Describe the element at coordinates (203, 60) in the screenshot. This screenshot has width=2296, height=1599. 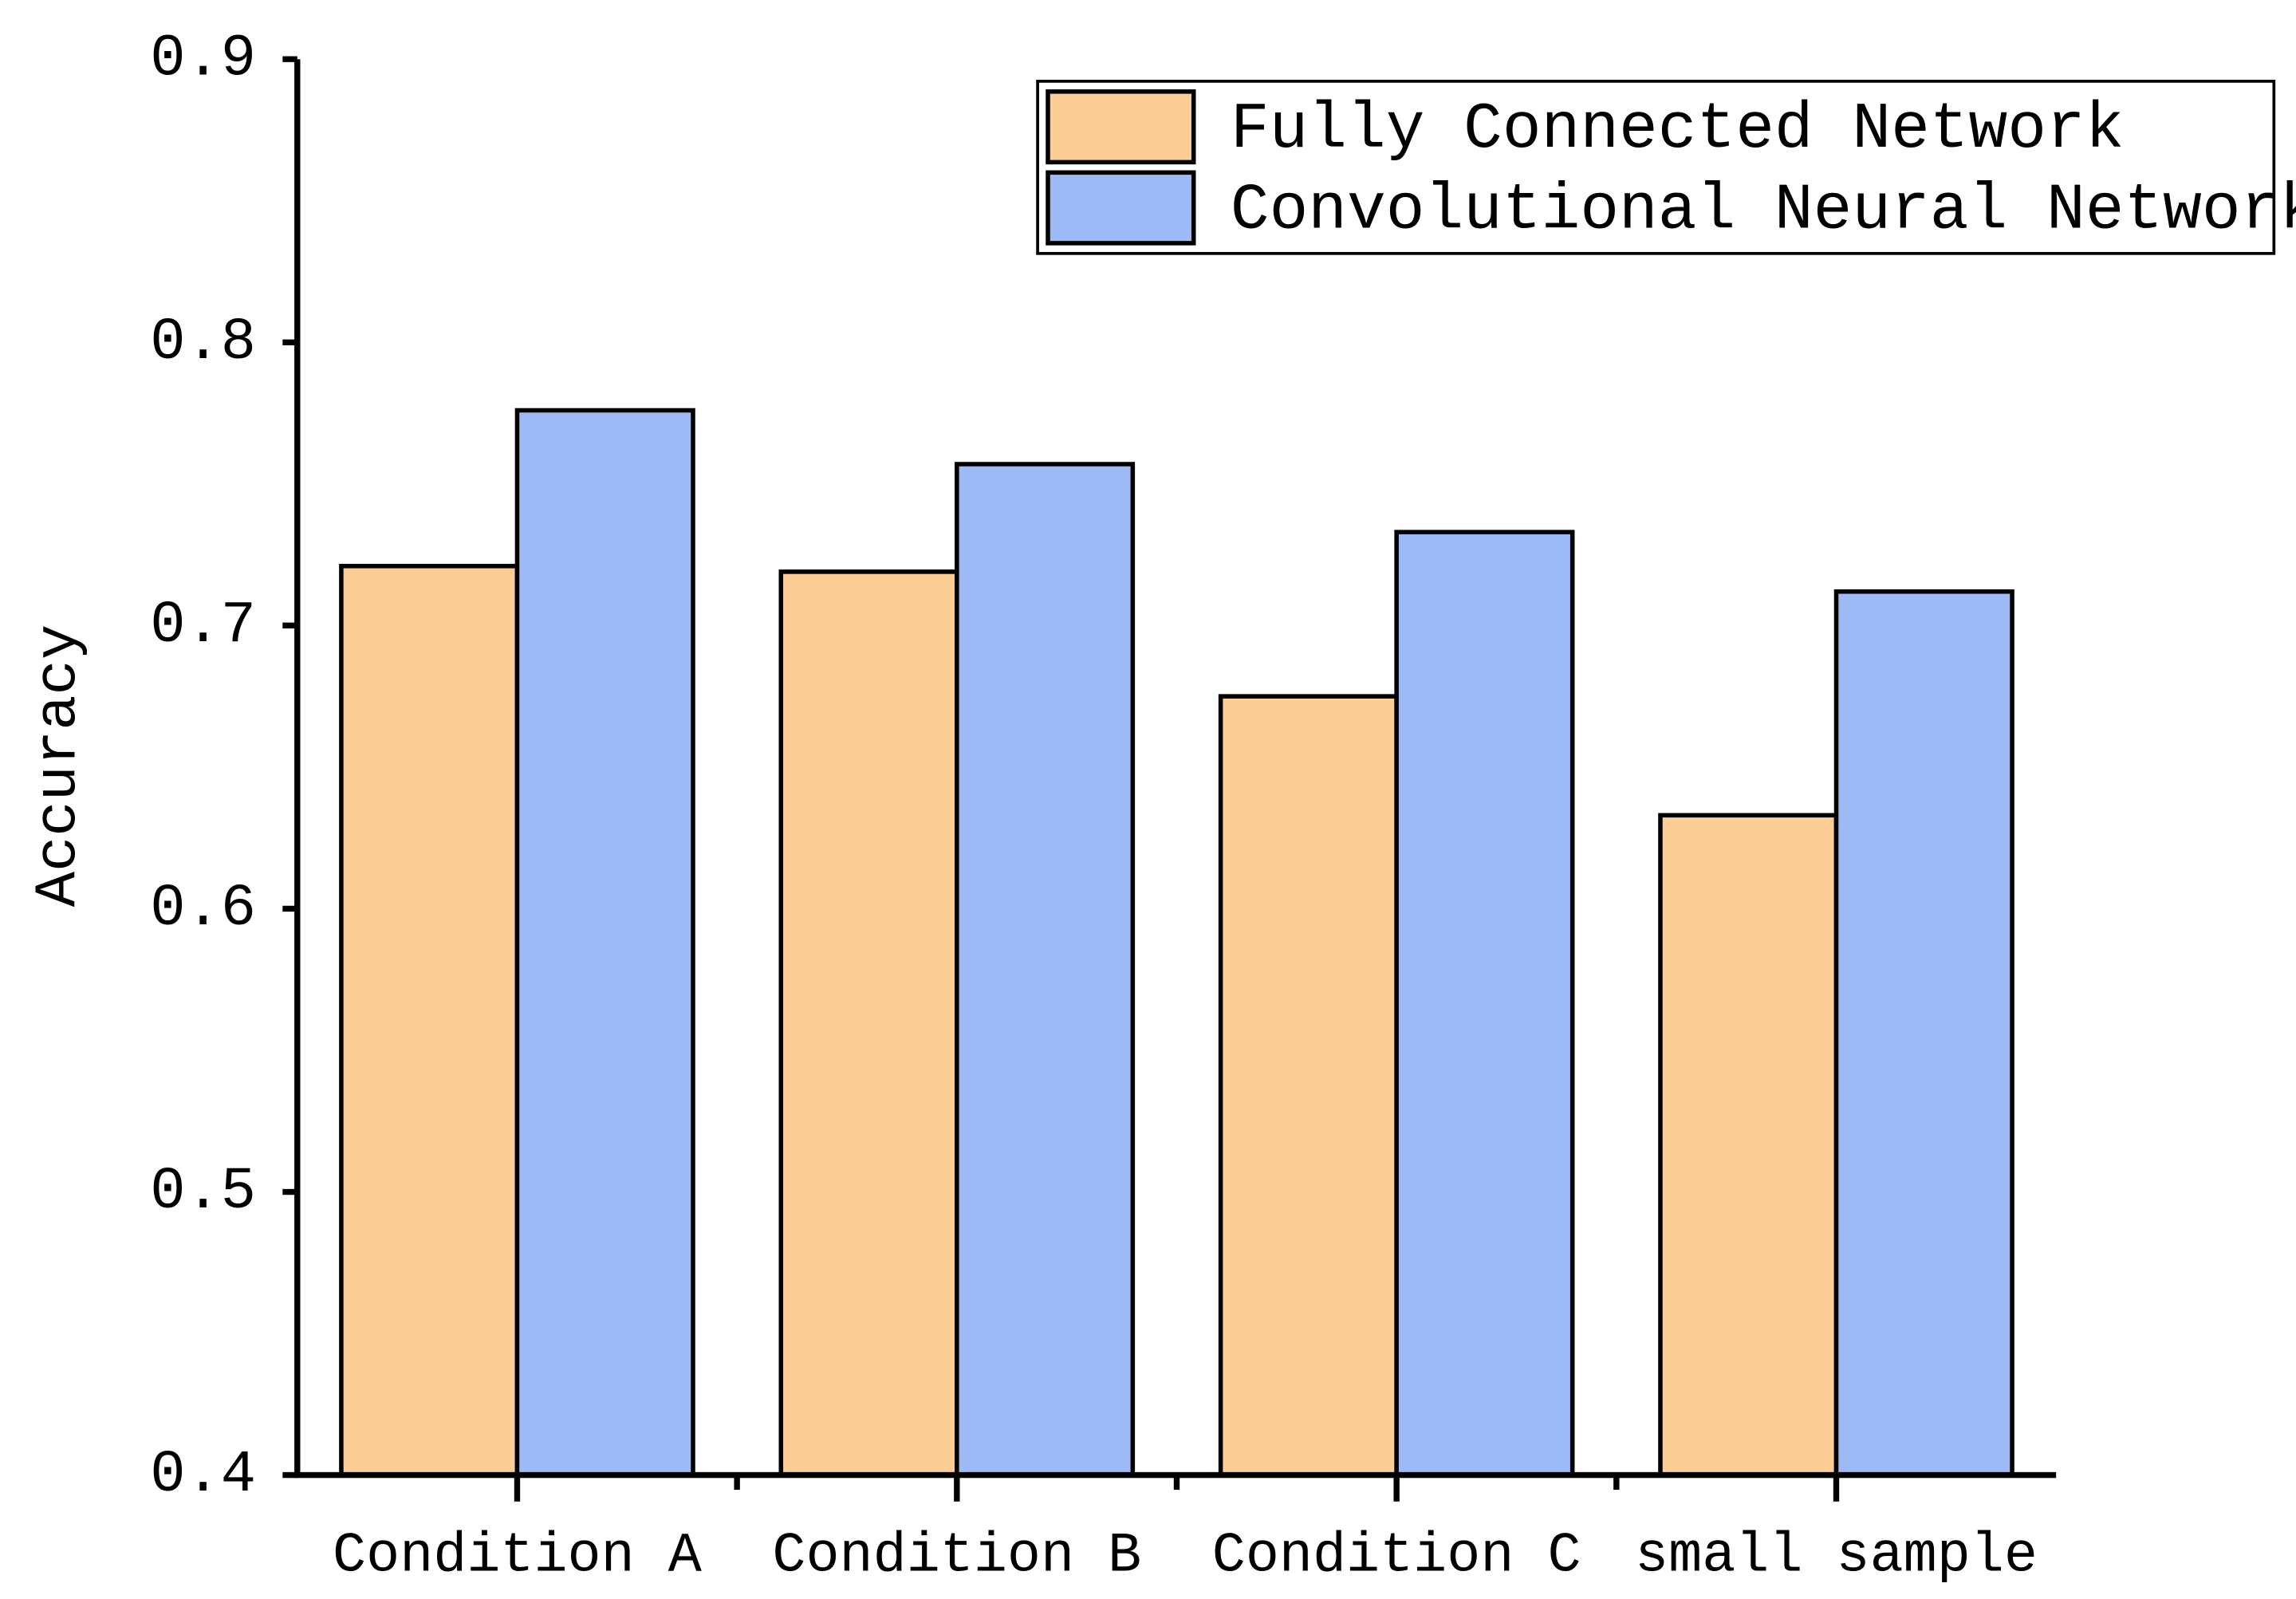
I see `y-tick-label: 0.9` at that location.